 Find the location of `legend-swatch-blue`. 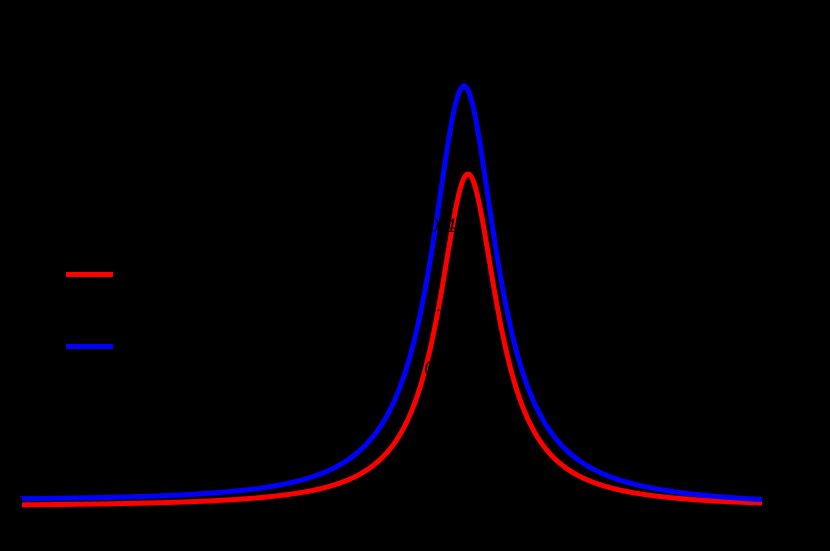

legend-swatch-blue is located at coordinates (89, 346).